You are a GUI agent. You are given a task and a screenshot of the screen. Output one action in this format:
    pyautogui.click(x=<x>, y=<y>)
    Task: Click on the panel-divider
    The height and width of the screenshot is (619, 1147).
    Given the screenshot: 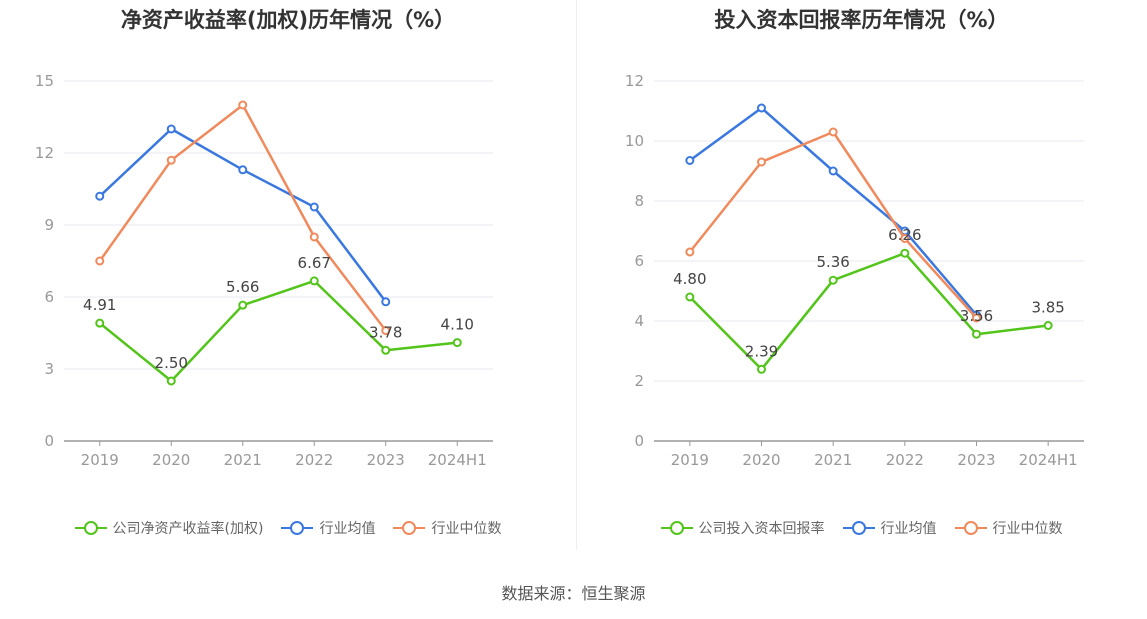 What is the action you would take?
    pyautogui.click(x=576, y=275)
    